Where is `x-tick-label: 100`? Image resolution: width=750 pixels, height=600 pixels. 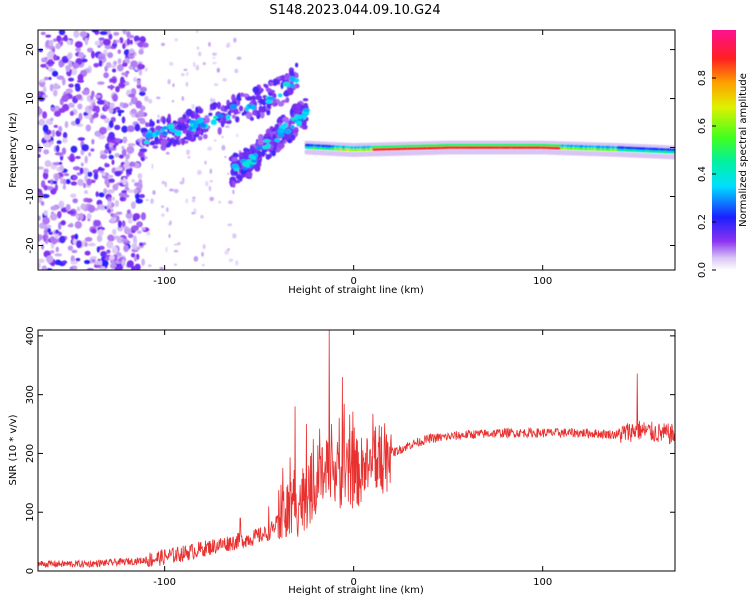
x-tick-label: 100 is located at coordinates (542, 582).